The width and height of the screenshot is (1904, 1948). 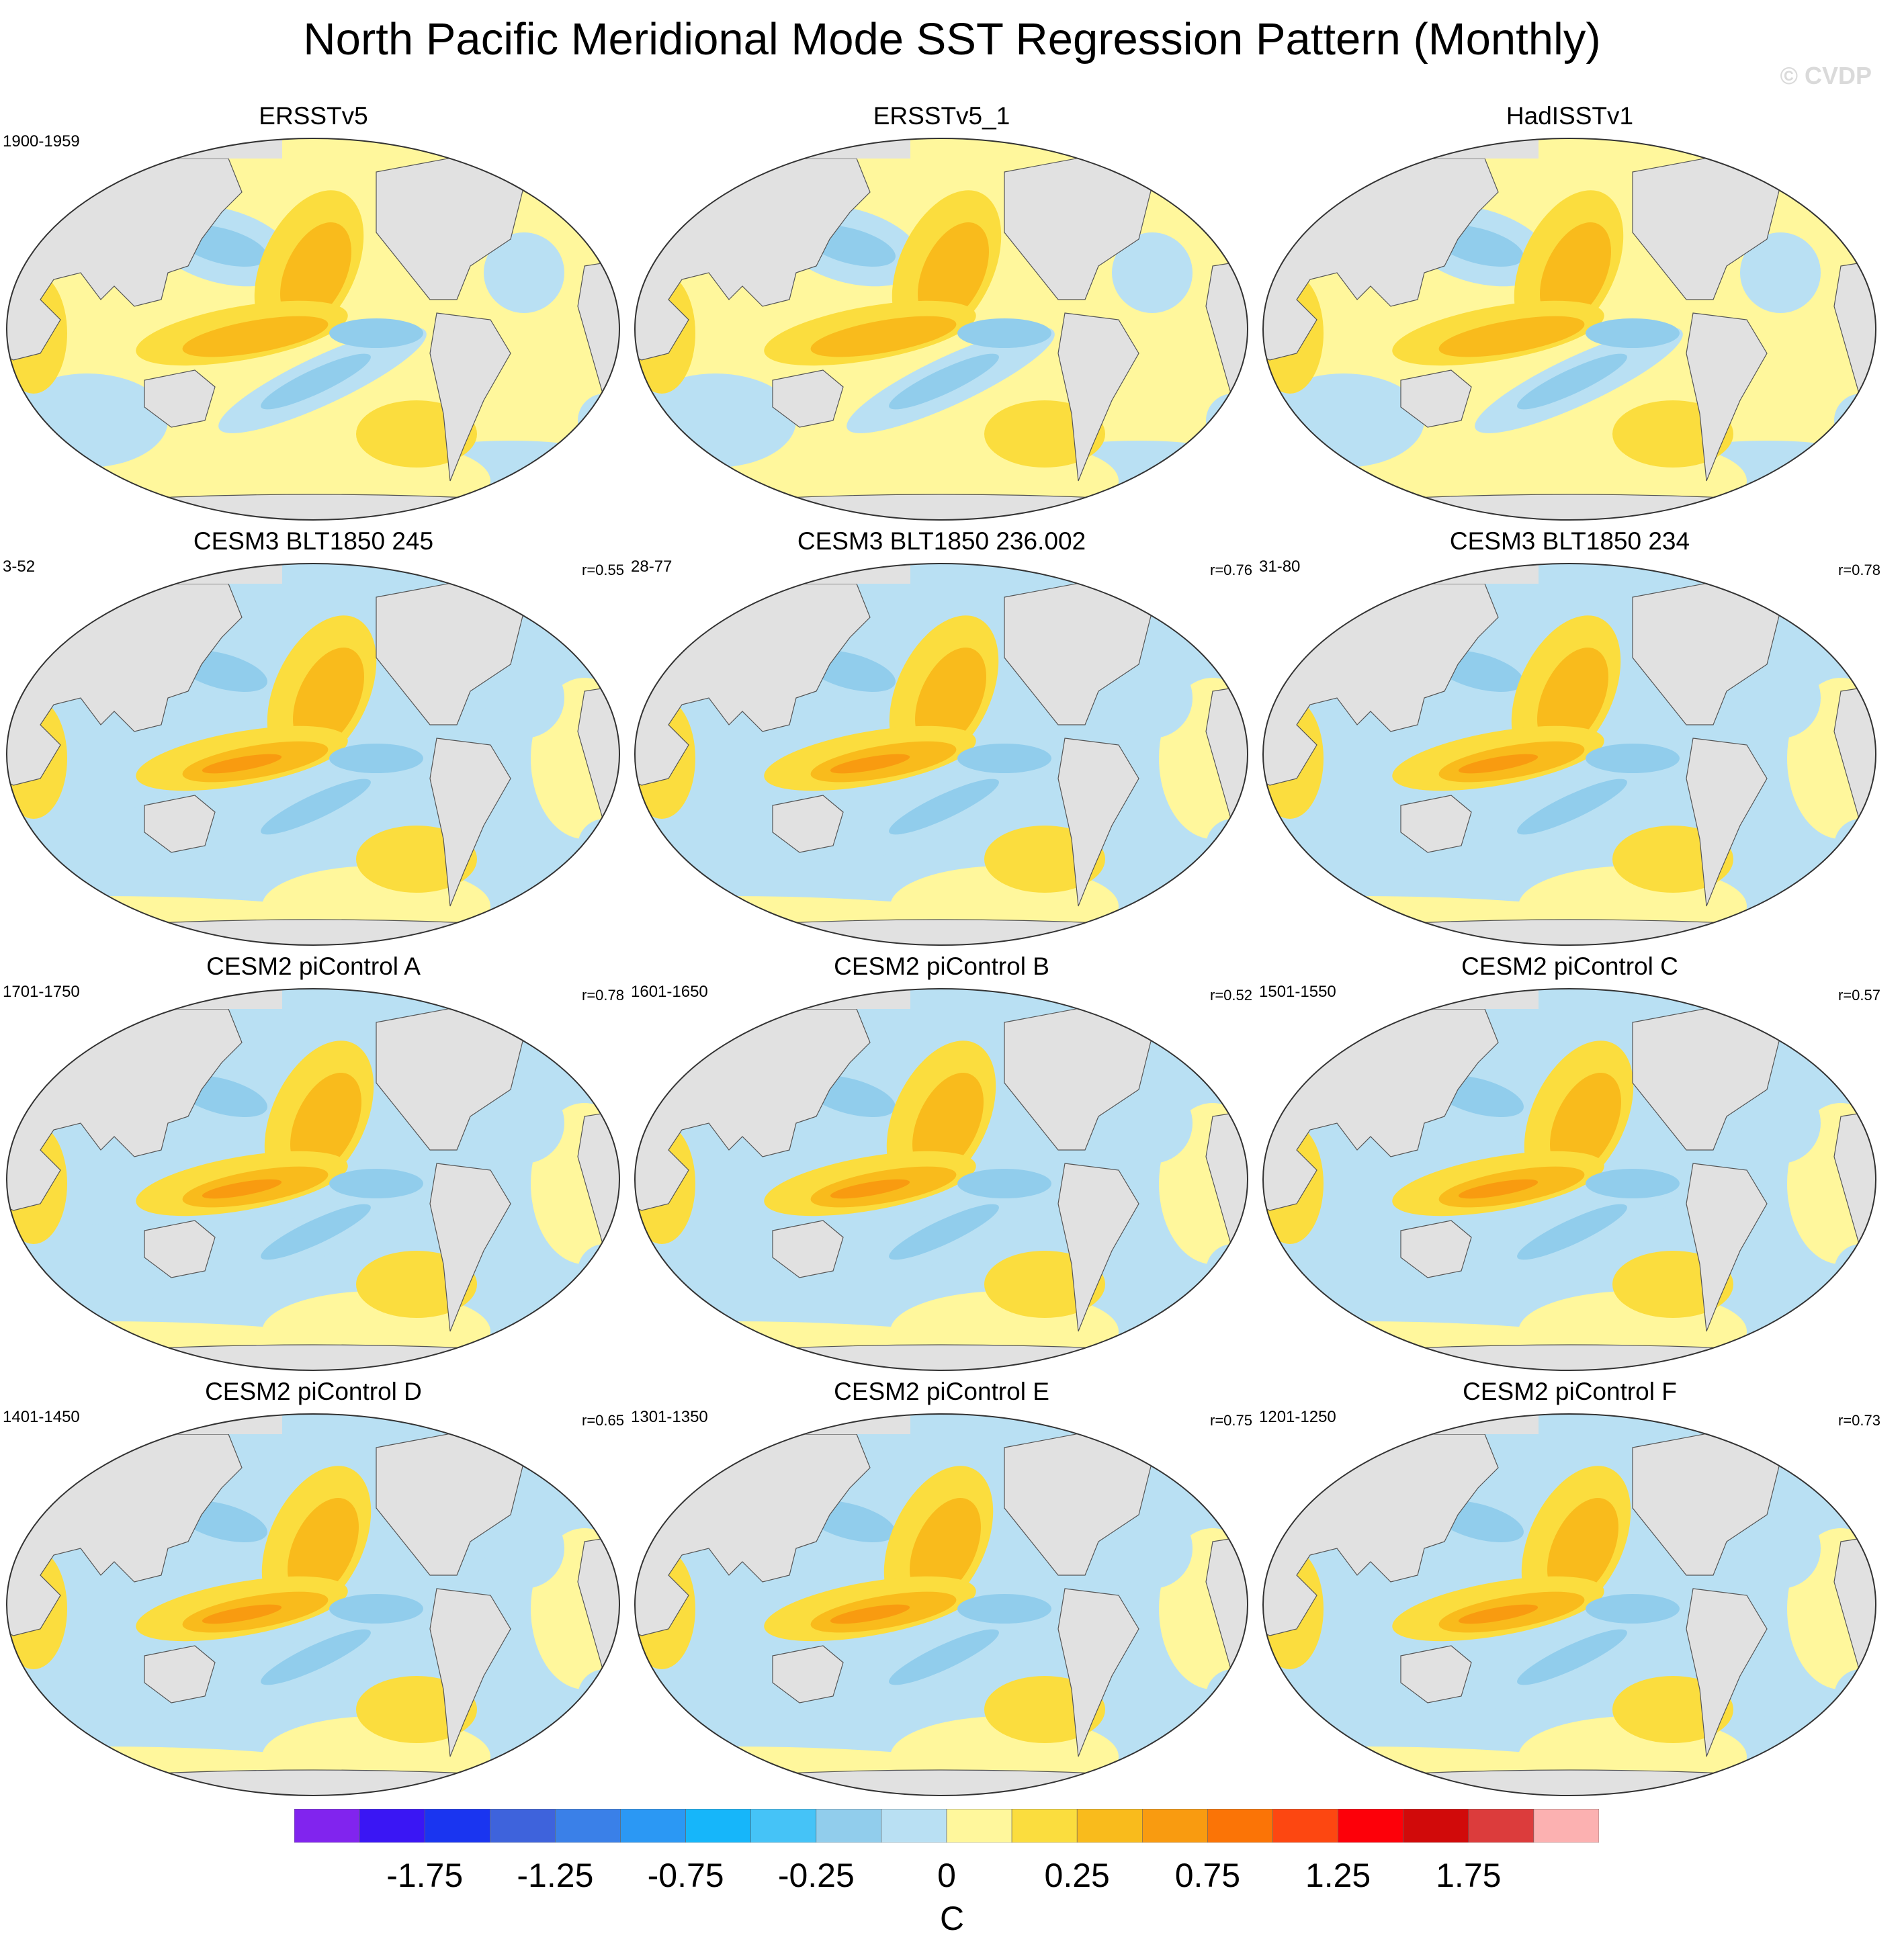 What do you see at coordinates (1297, 1417) in the screenshot?
I see `panel-period: 1201-1250` at bounding box center [1297, 1417].